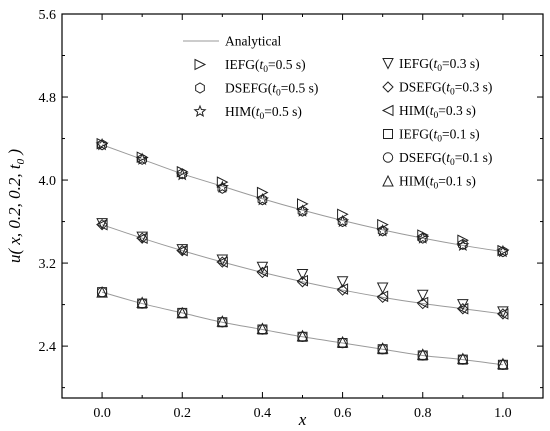  What do you see at coordinates (302, 328) in the screenshot?
I see `analytical-curve` at bounding box center [302, 328].